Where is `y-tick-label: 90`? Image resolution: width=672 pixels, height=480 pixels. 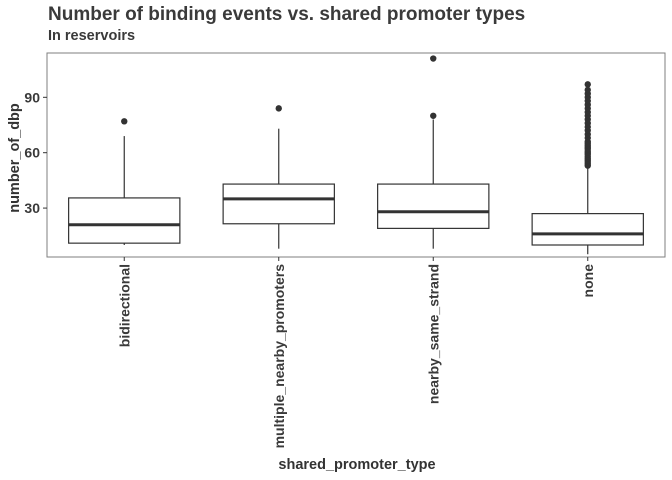 y-tick-label: 90 is located at coordinates (32, 97).